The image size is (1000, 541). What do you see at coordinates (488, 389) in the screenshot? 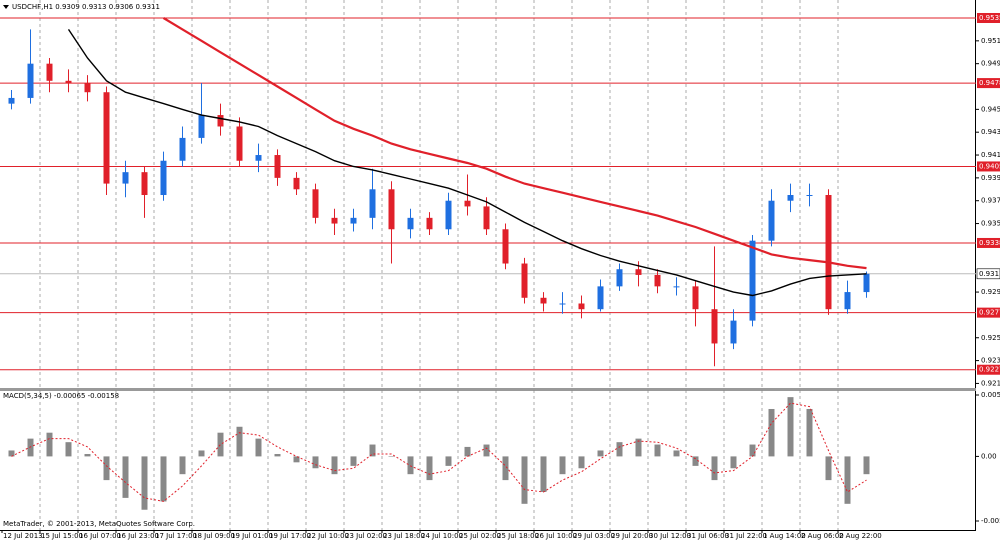
I see `panel-divider` at bounding box center [488, 389].